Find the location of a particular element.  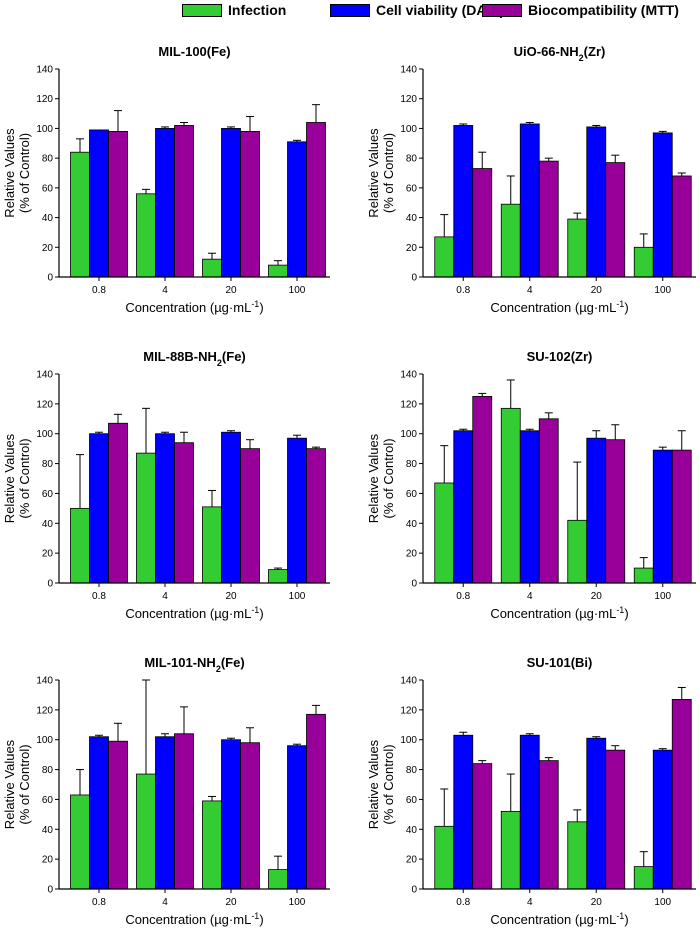

x-tick-label: 20 is located at coordinates (597, 902).